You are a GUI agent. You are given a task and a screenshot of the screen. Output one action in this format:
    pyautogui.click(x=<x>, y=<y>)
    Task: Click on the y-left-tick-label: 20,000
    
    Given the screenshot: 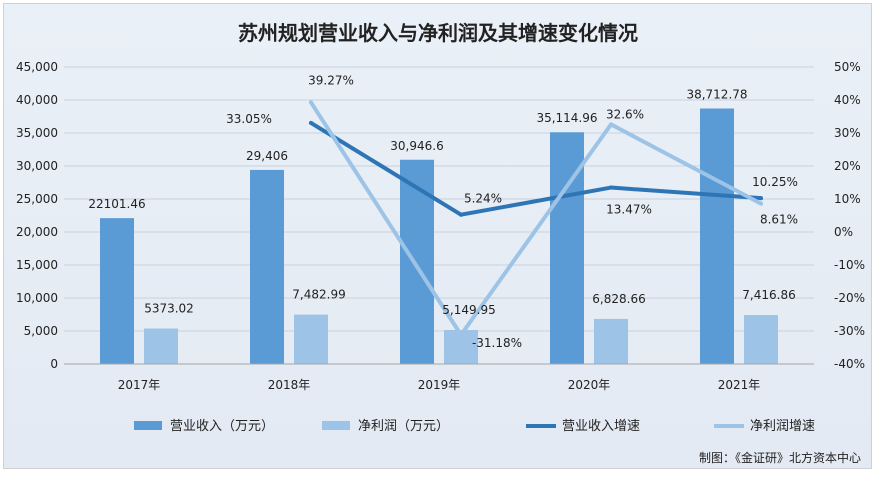 What is the action you would take?
    pyautogui.click(x=37, y=232)
    